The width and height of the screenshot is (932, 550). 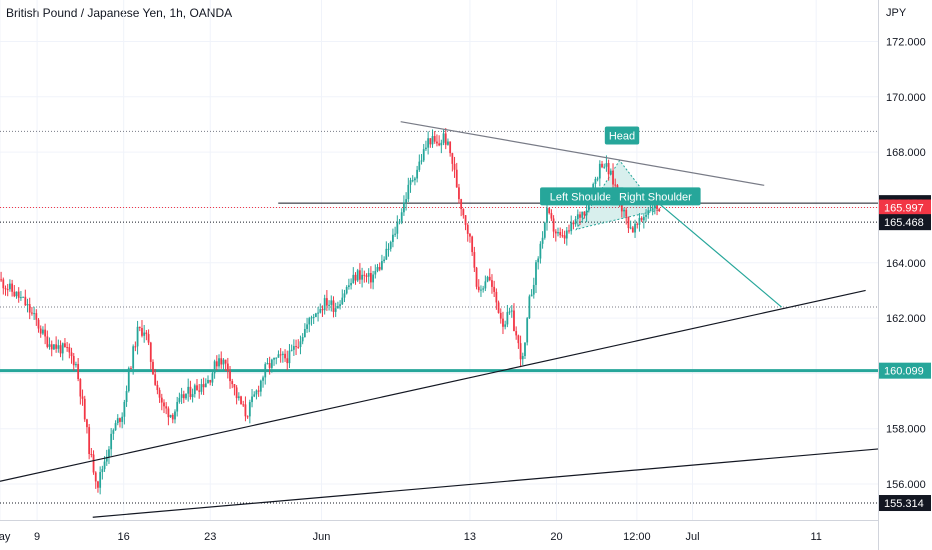 I want to click on time-axis-background, so click(x=439, y=535).